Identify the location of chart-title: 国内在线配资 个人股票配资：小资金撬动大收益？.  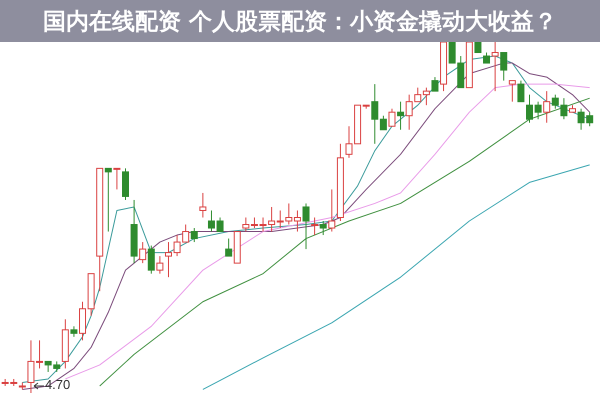
(299, 22).